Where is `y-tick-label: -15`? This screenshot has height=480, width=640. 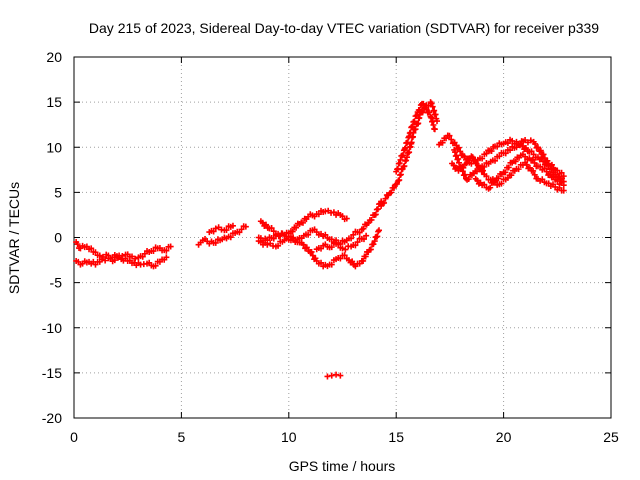 y-tick-label: -15 is located at coordinates (52, 373).